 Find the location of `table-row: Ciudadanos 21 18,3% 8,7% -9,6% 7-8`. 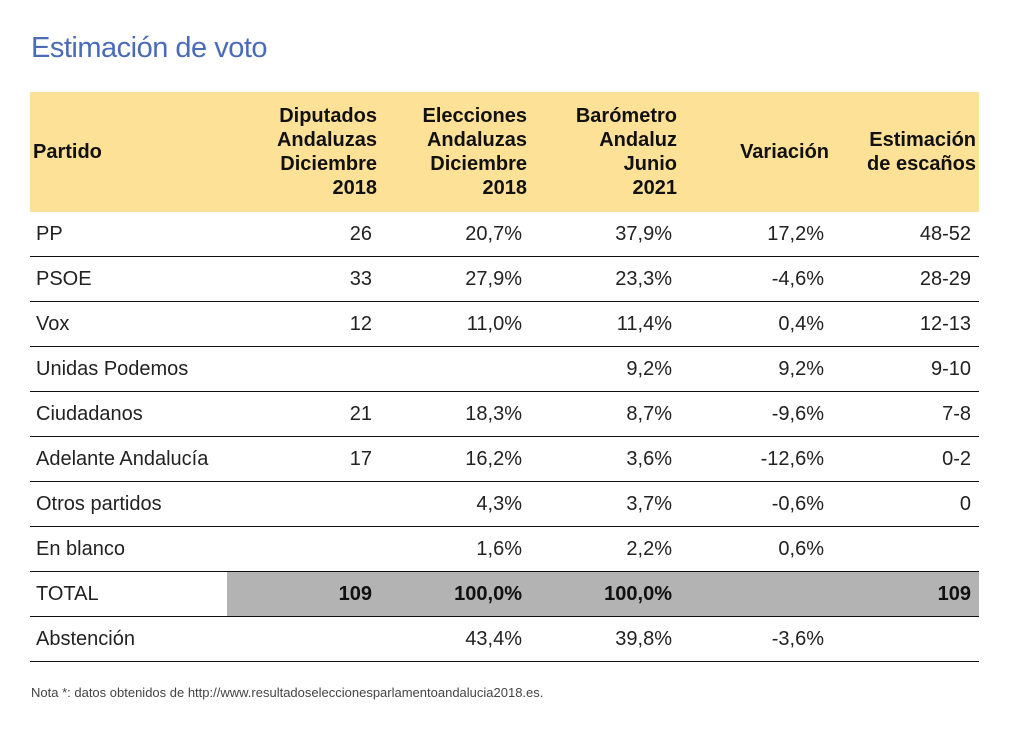

table-row: Ciudadanos 21 18,3% 8,7% -9,6% 7-8 is located at coordinates (504, 414).